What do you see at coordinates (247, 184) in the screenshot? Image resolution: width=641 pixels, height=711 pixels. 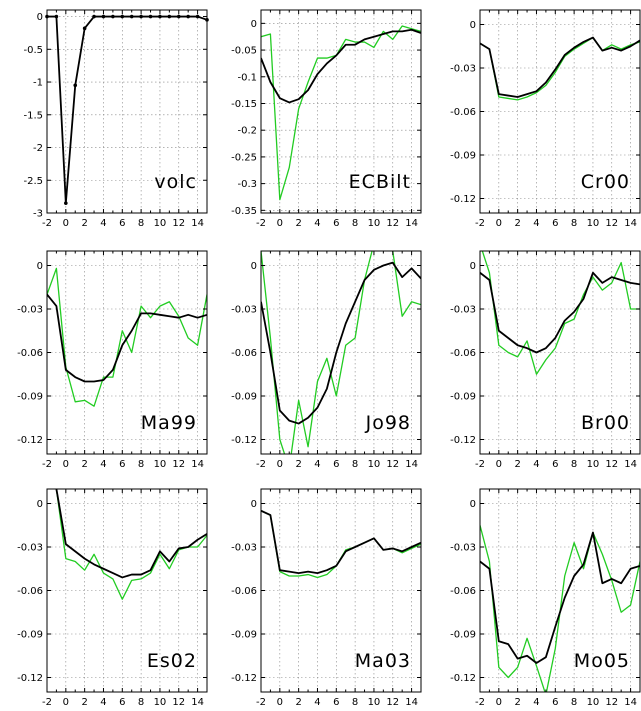 I see `y-tick-label: -0.3` at bounding box center [247, 184].